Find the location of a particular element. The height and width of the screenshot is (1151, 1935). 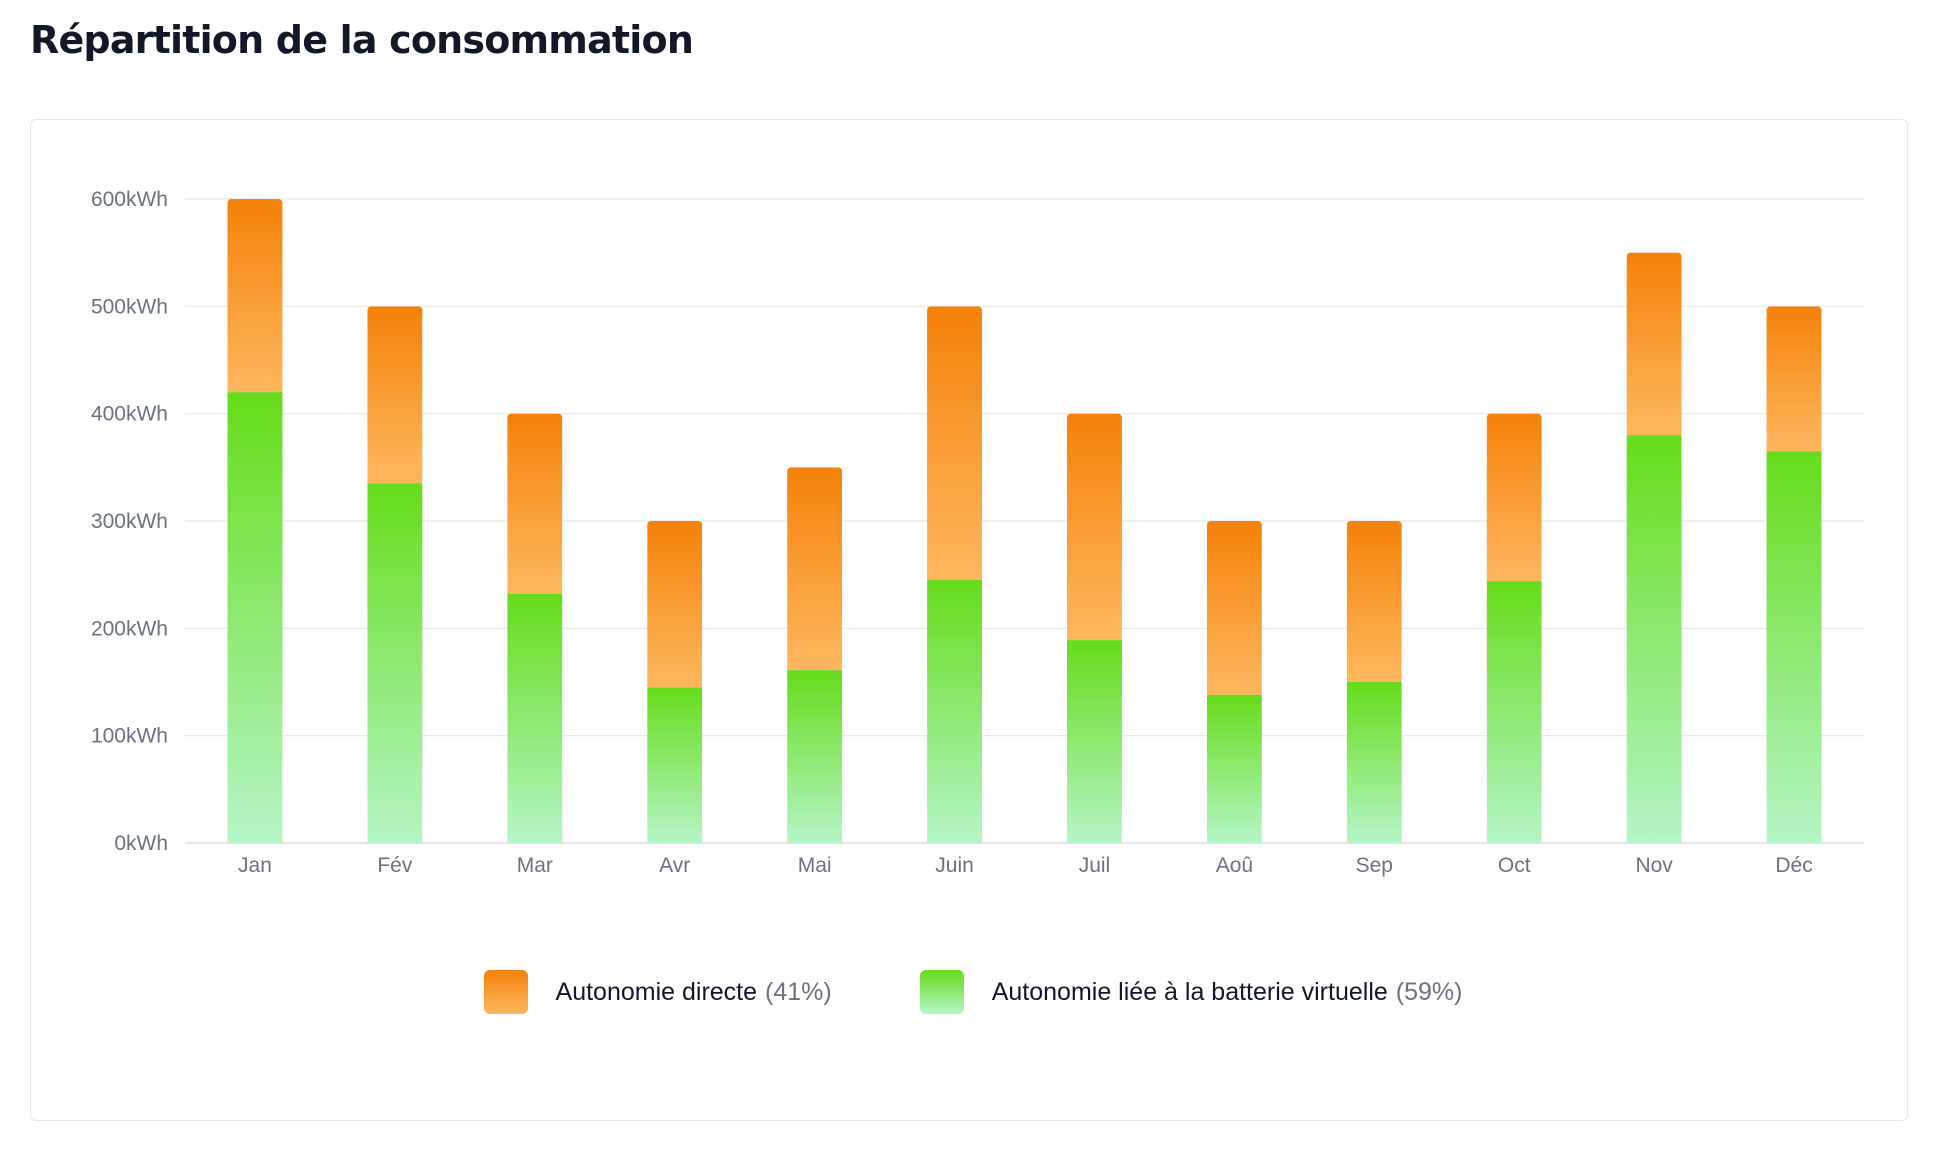

bar-group-fév is located at coordinates (395, 574).